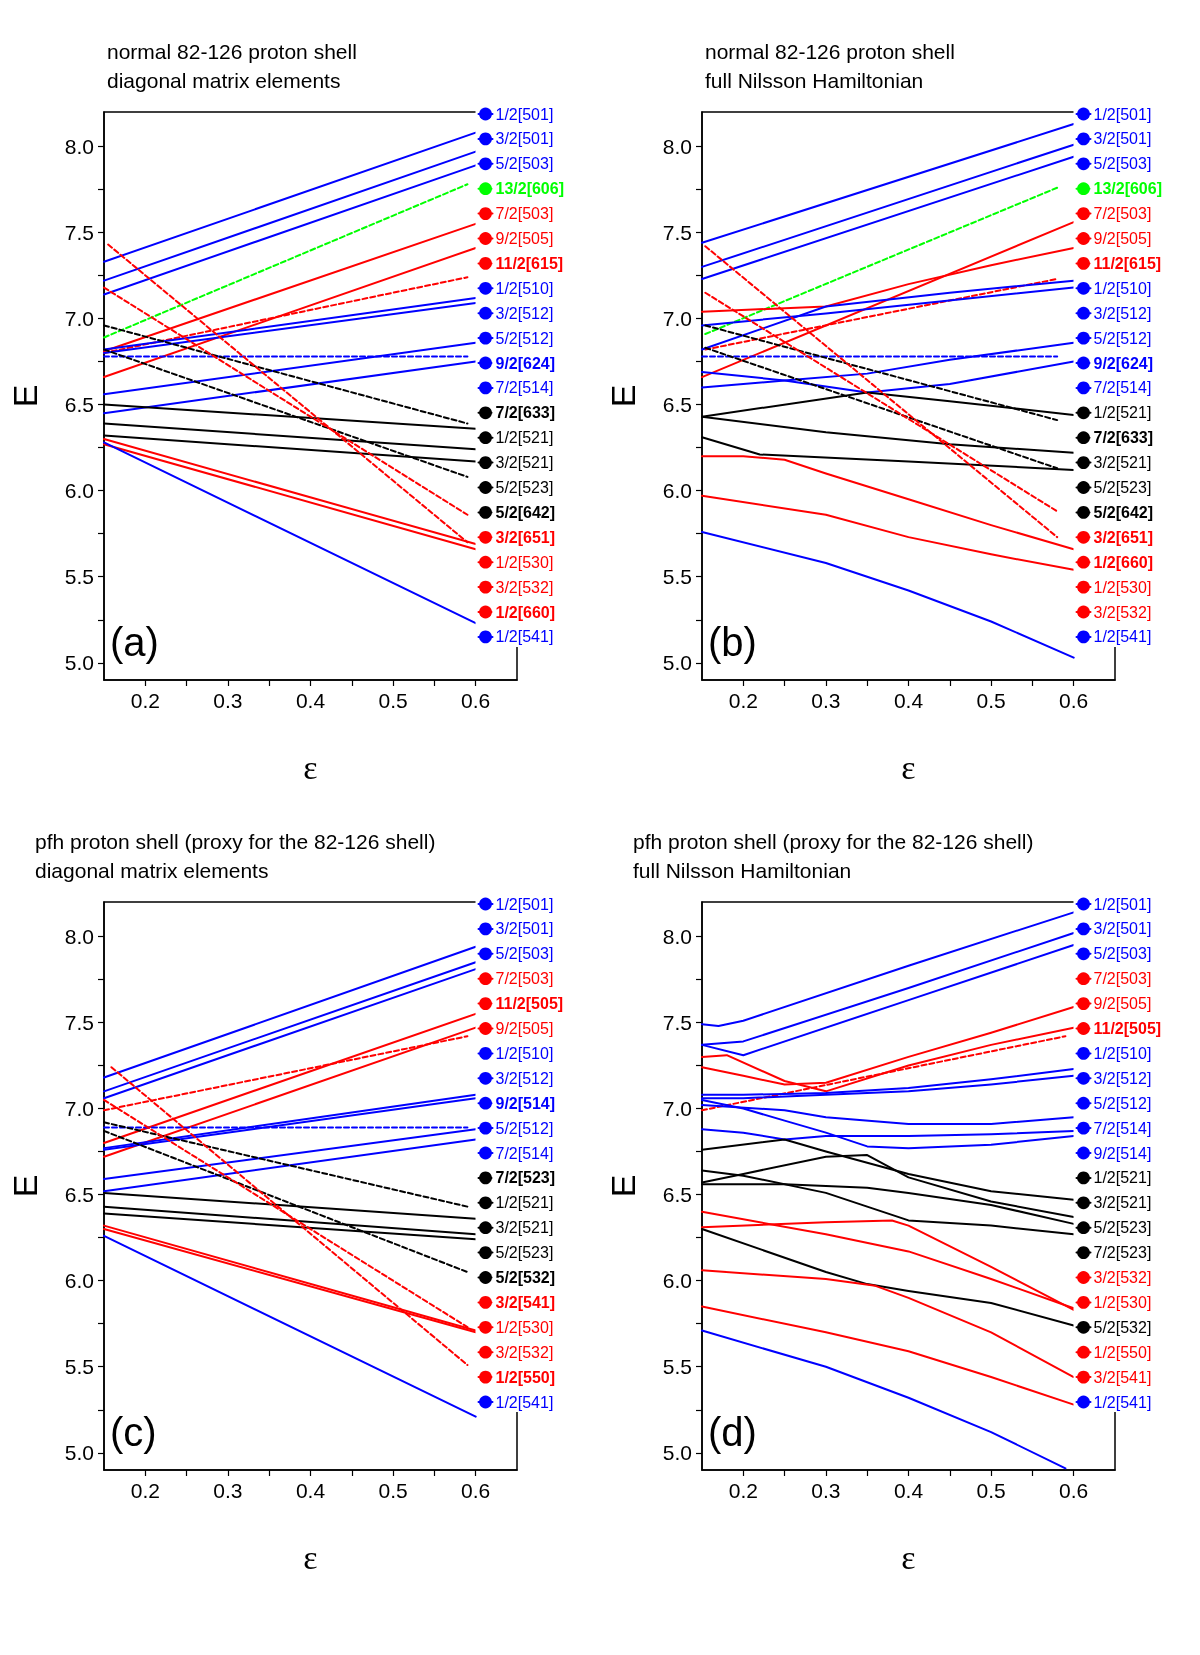 Image resolution: width=1200 pixels, height=1655 pixels. What do you see at coordinates (814, 80) in the screenshot?
I see `chart-subtitle: full Nilsson Hamiltonian` at bounding box center [814, 80].